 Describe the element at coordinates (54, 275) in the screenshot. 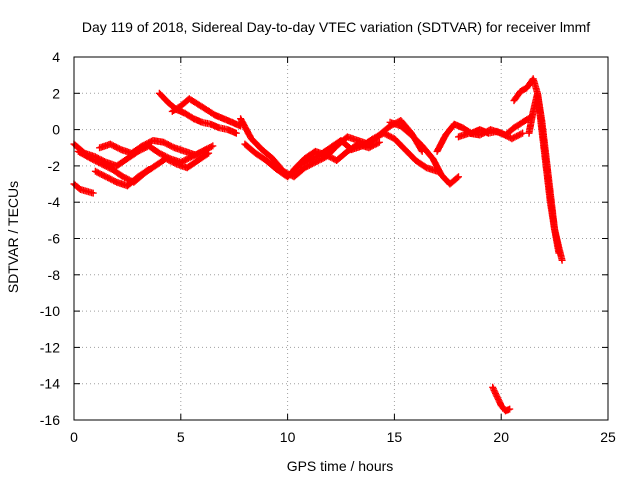

I see `y-tick-label: -8` at that location.